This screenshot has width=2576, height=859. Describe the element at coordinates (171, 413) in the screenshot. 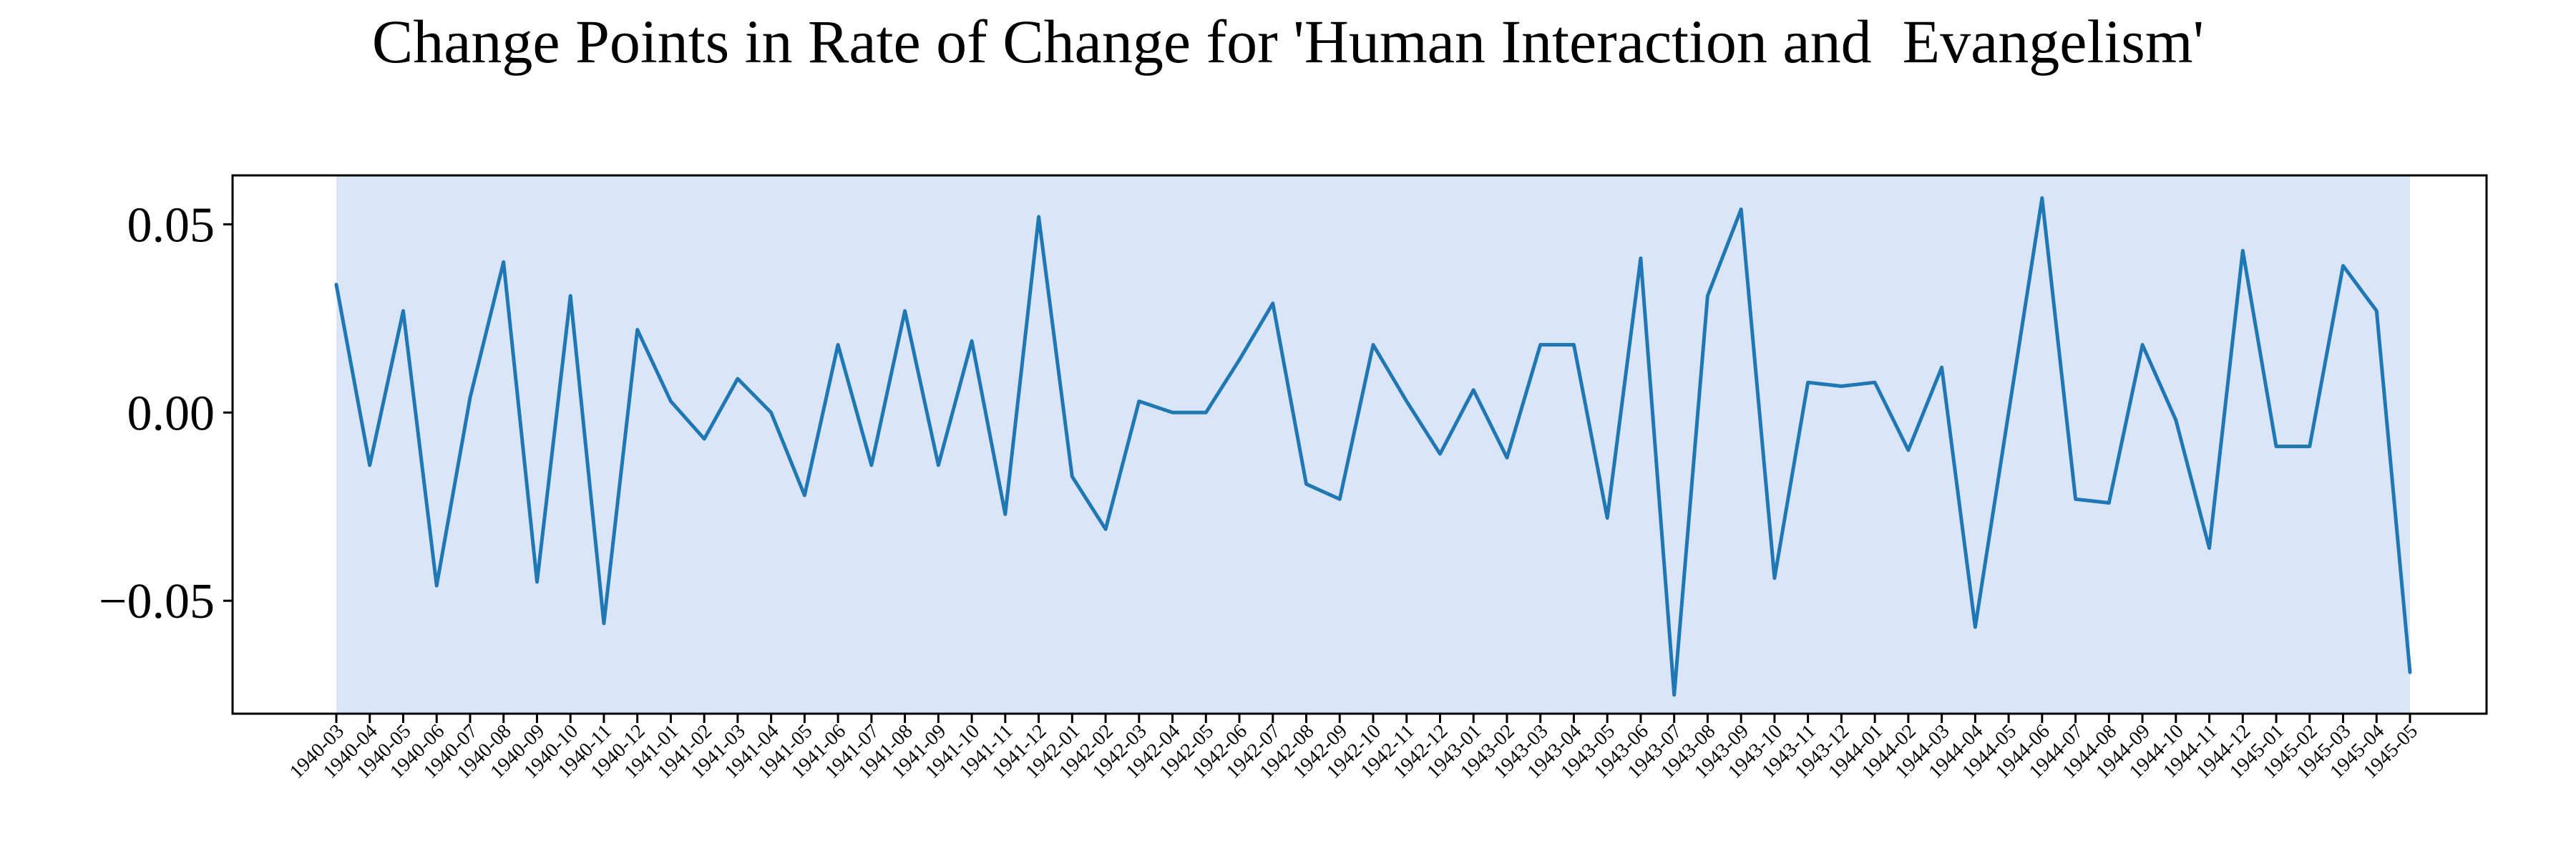

I see `y-tick-label: 0.00` at that location.